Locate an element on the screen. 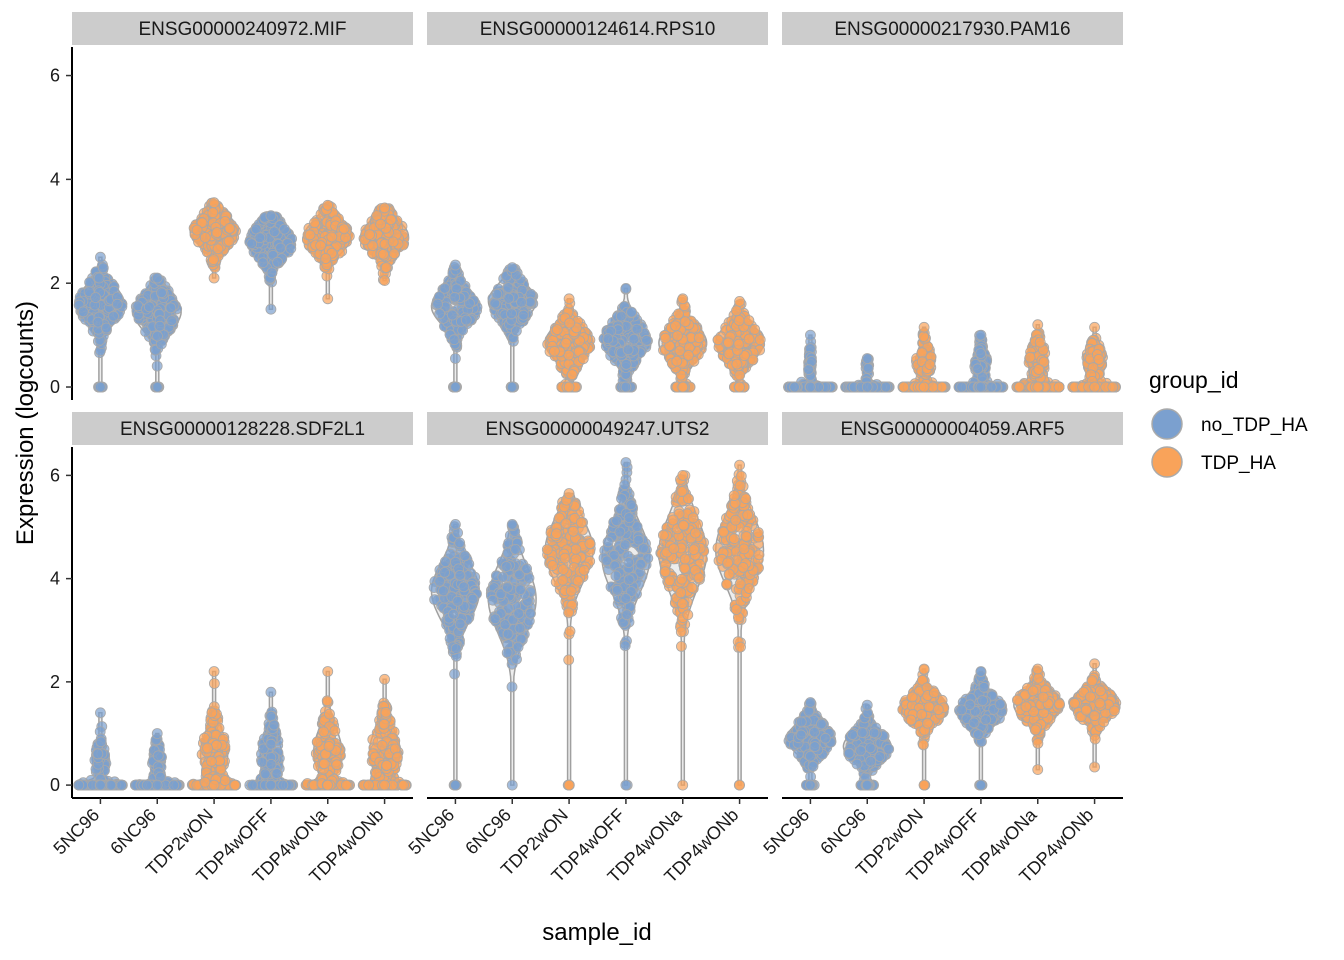 This screenshot has height=960, width=1344. facet-strip-title: ENSG00000124614.RPS10 is located at coordinates (598, 29).